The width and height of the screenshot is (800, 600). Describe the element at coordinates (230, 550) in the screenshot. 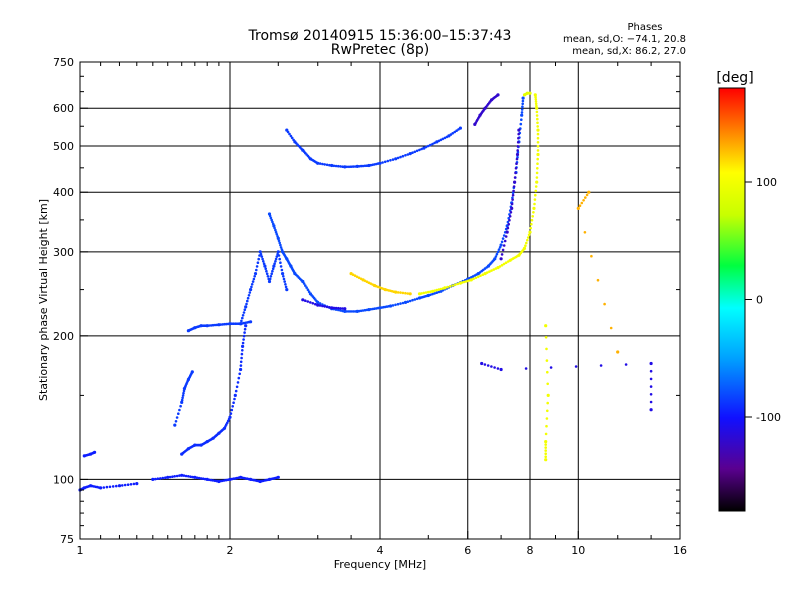

I see `x-tick-label: 2` at that location.